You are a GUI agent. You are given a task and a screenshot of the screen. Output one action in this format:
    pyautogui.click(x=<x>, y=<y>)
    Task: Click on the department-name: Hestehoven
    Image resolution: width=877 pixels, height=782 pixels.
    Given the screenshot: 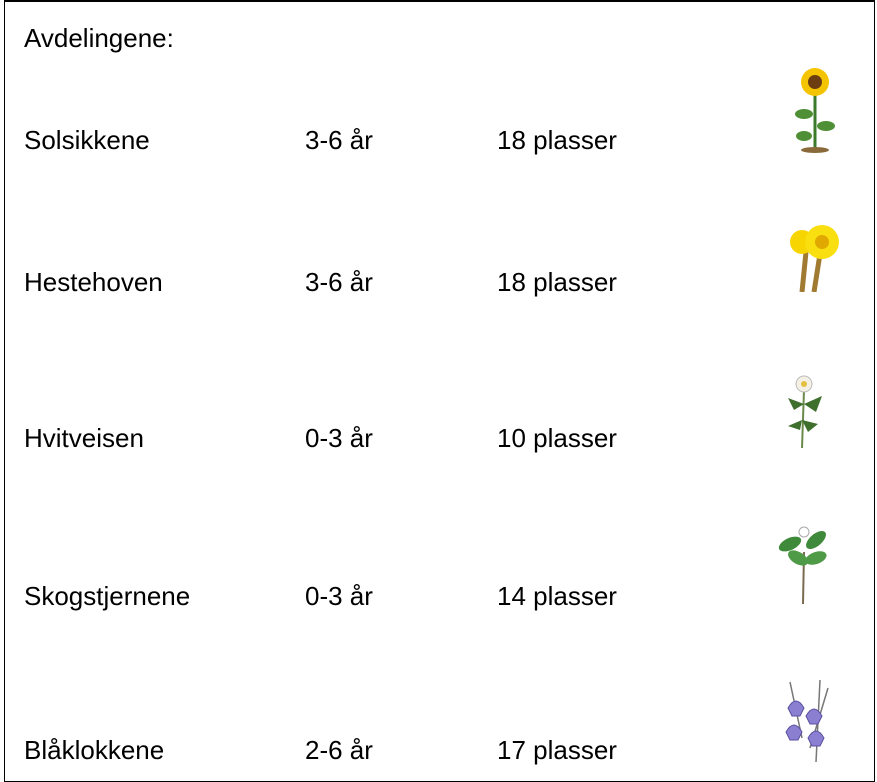 What is the action you would take?
    pyautogui.click(x=93, y=282)
    